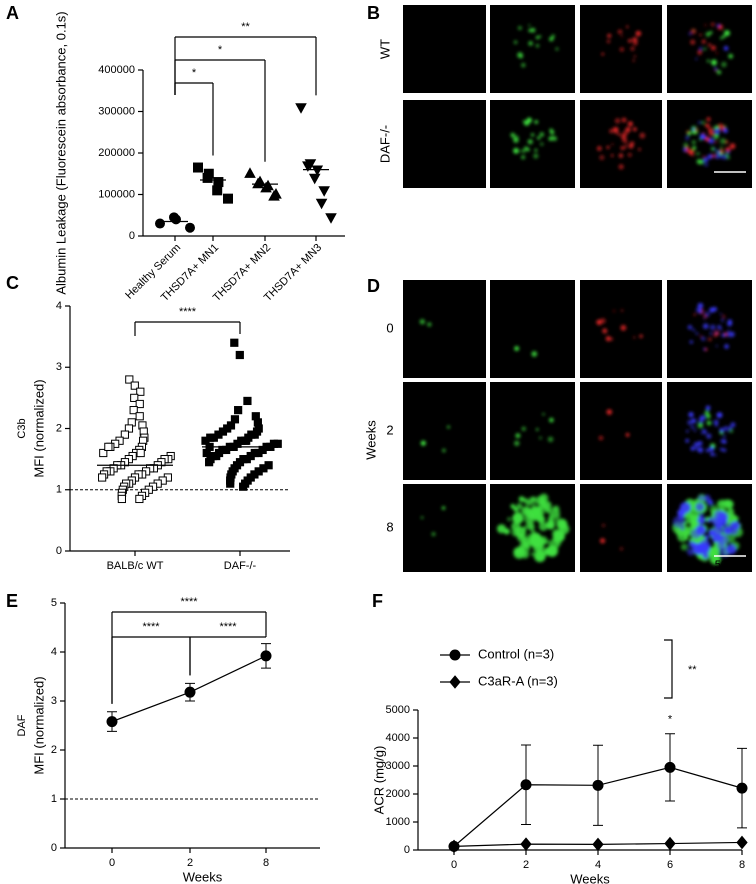 Image resolution: width=756 pixels, height=884 pixels. I want to click on row-label: 0, so click(389, 327).